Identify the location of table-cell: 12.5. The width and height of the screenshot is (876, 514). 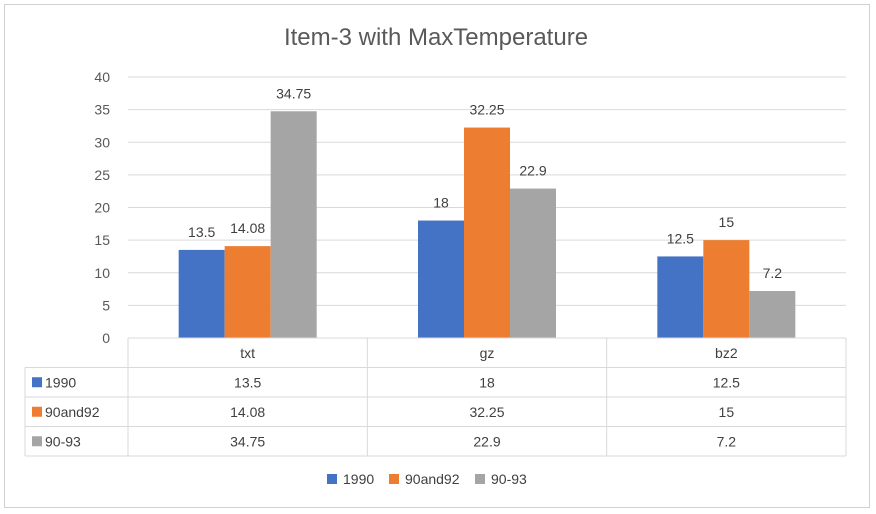
(726, 382).